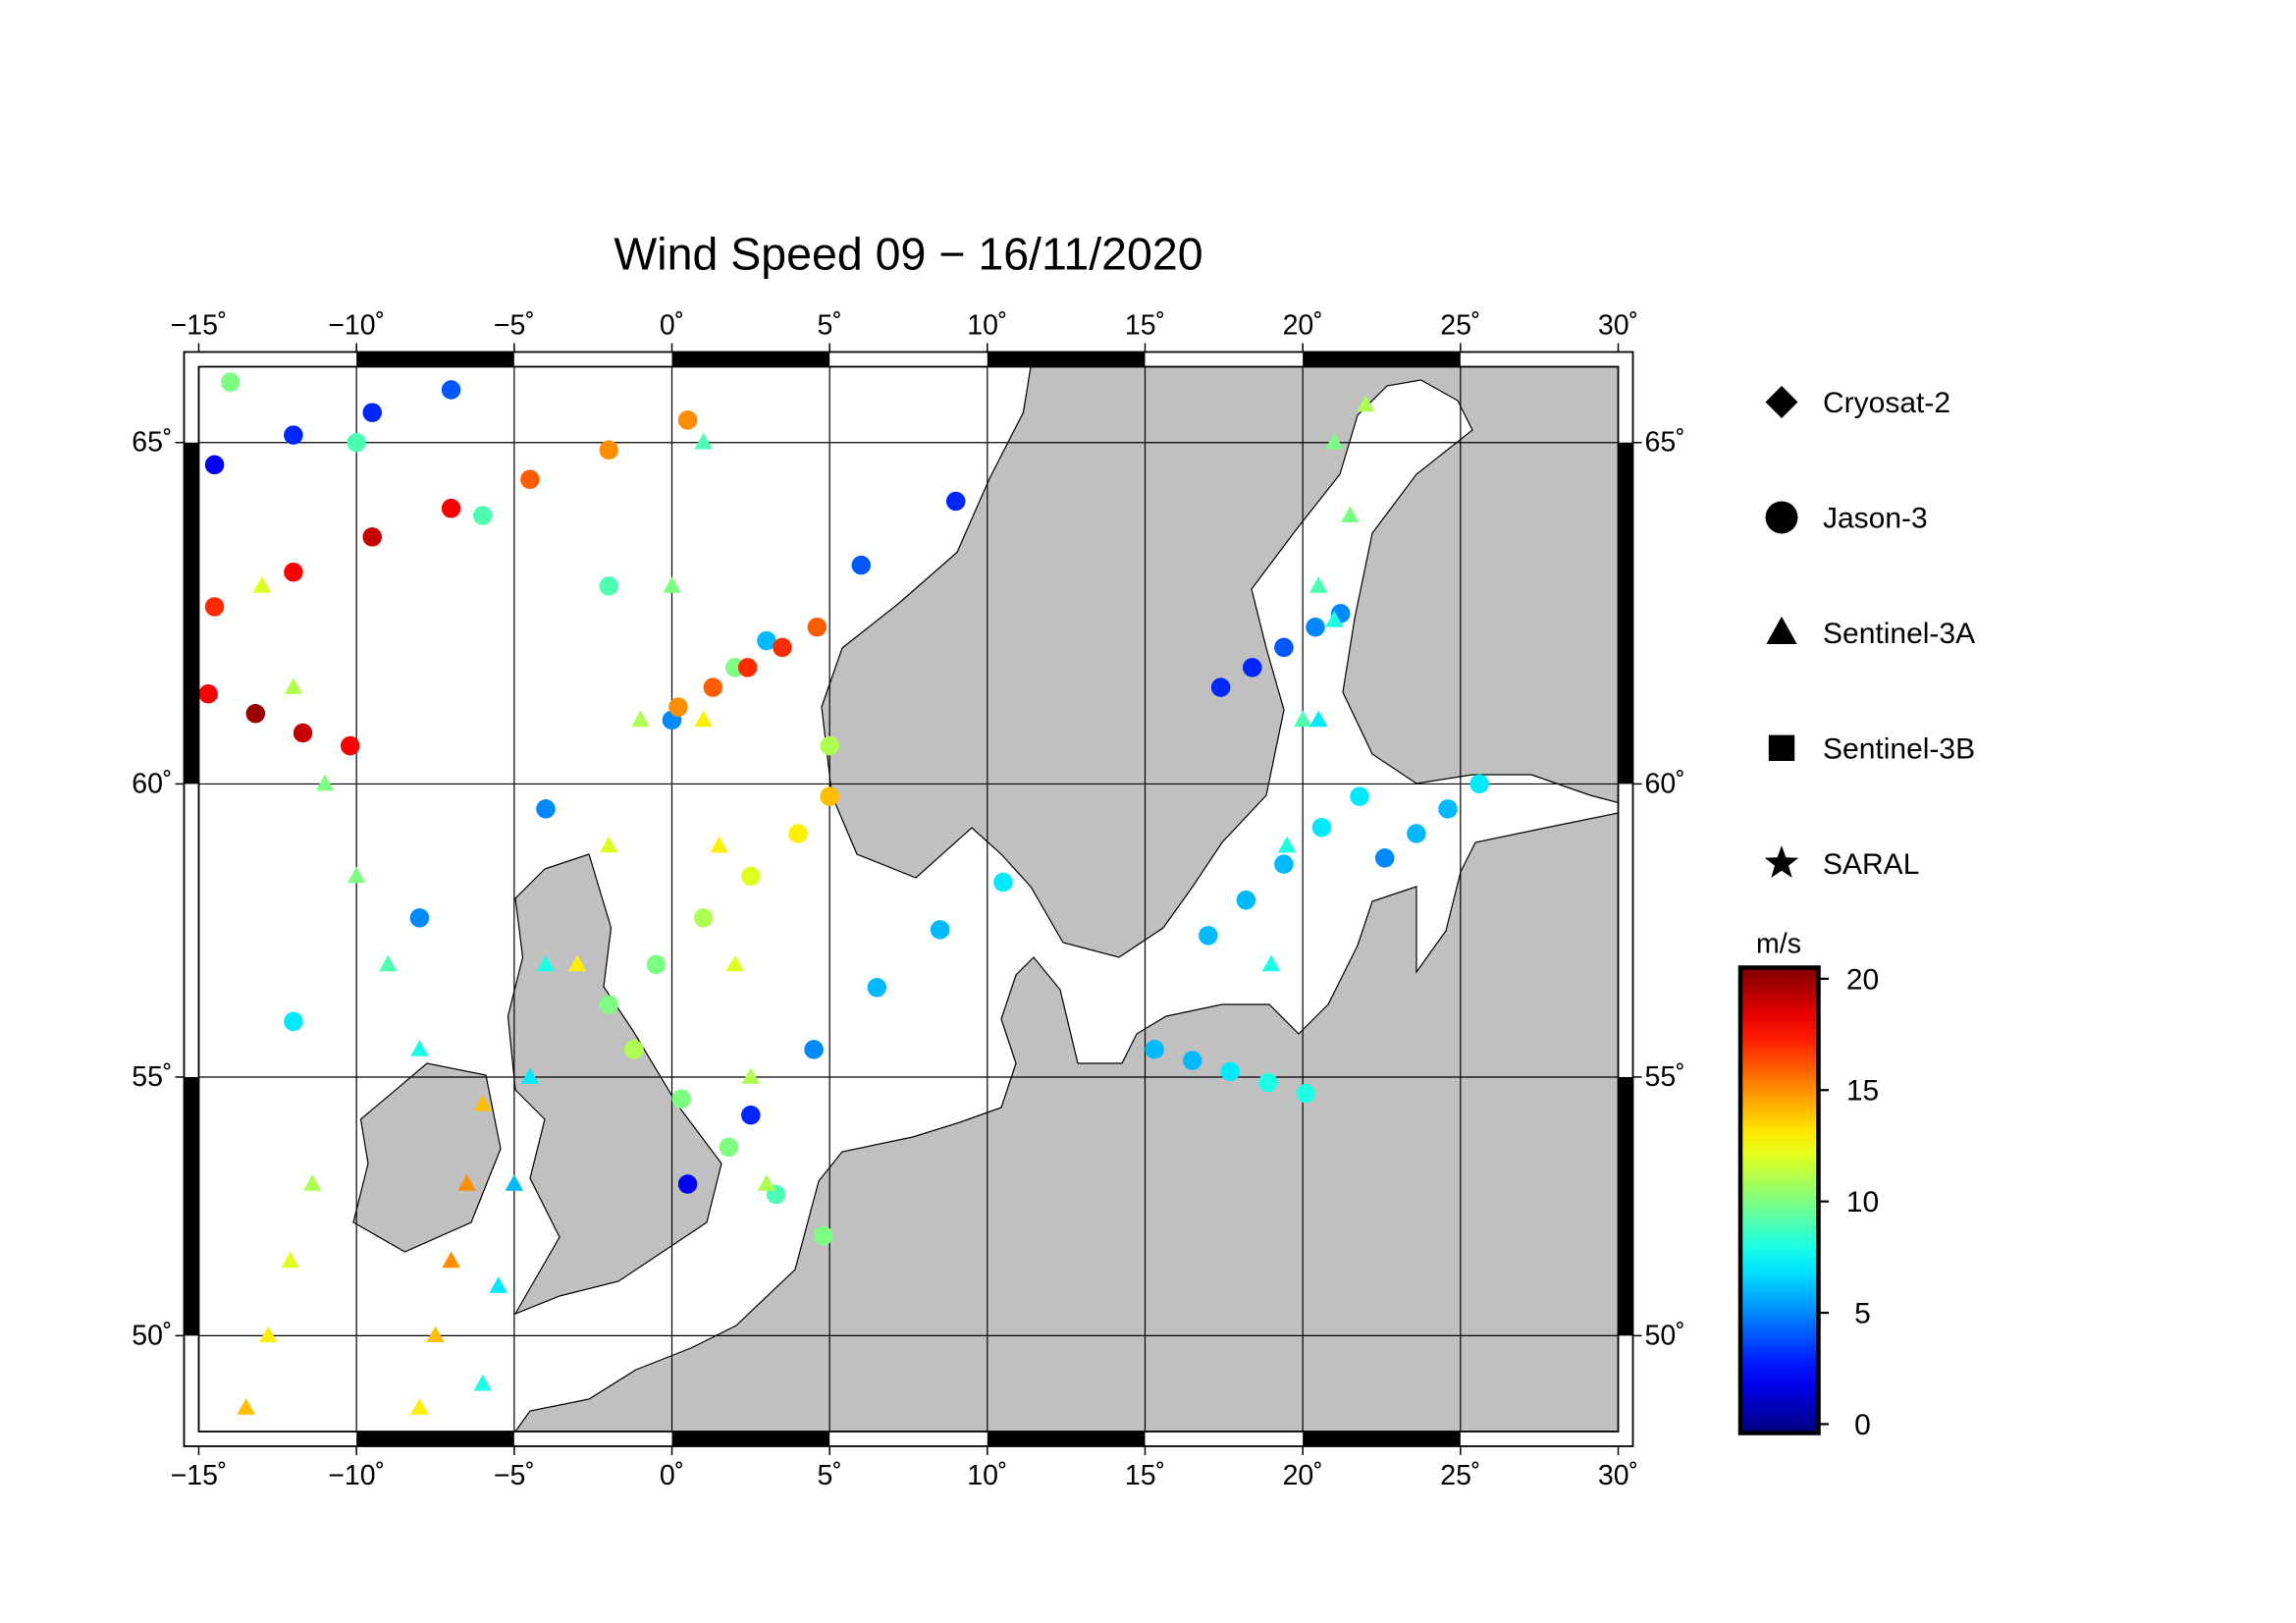  I want to click on x-tick-label-bottom: 15˚, so click(1145, 1475).